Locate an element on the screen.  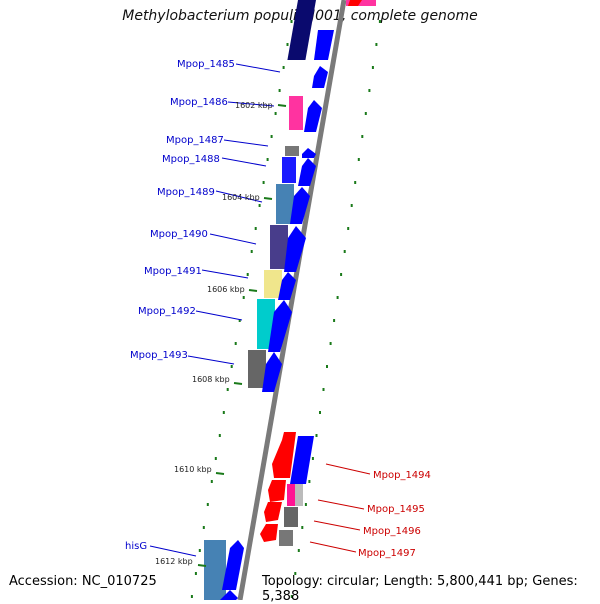
gene-label: Mpop_1495 is located at coordinates (396, 509).